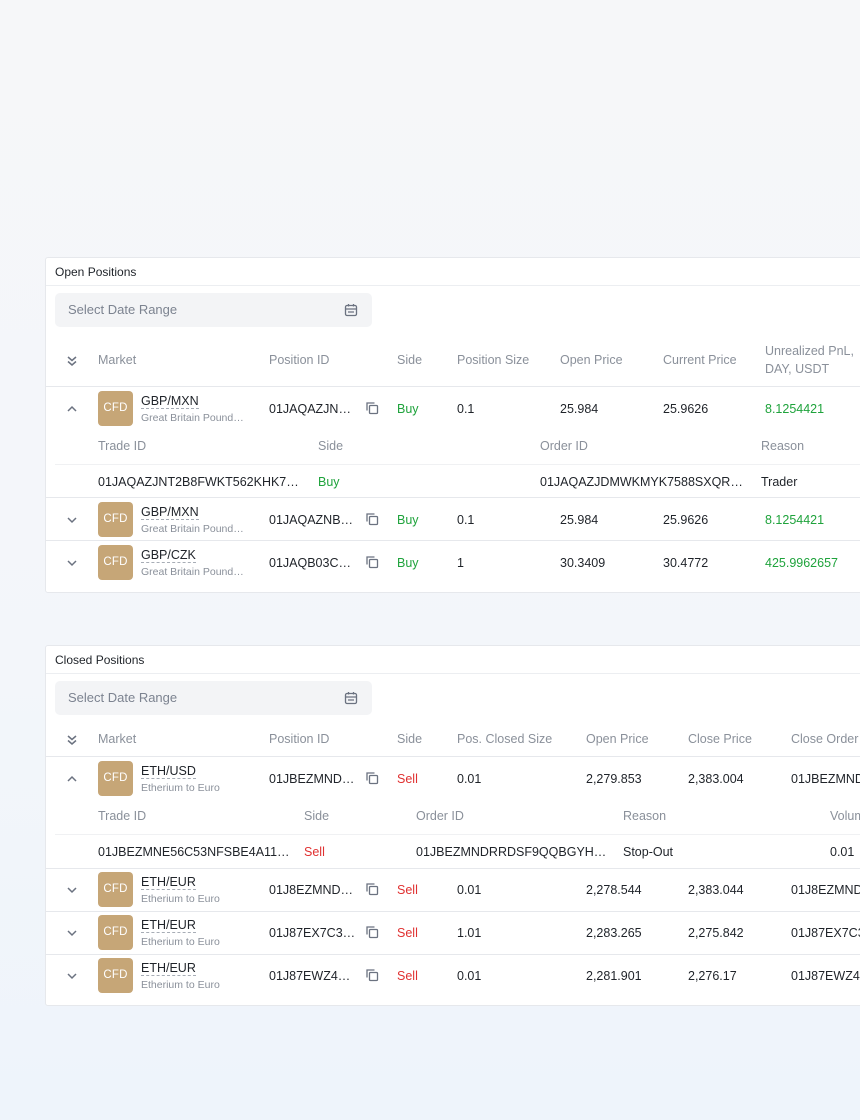  What do you see at coordinates (712, 976) in the screenshot?
I see `close-price-value: 2,276.17` at bounding box center [712, 976].